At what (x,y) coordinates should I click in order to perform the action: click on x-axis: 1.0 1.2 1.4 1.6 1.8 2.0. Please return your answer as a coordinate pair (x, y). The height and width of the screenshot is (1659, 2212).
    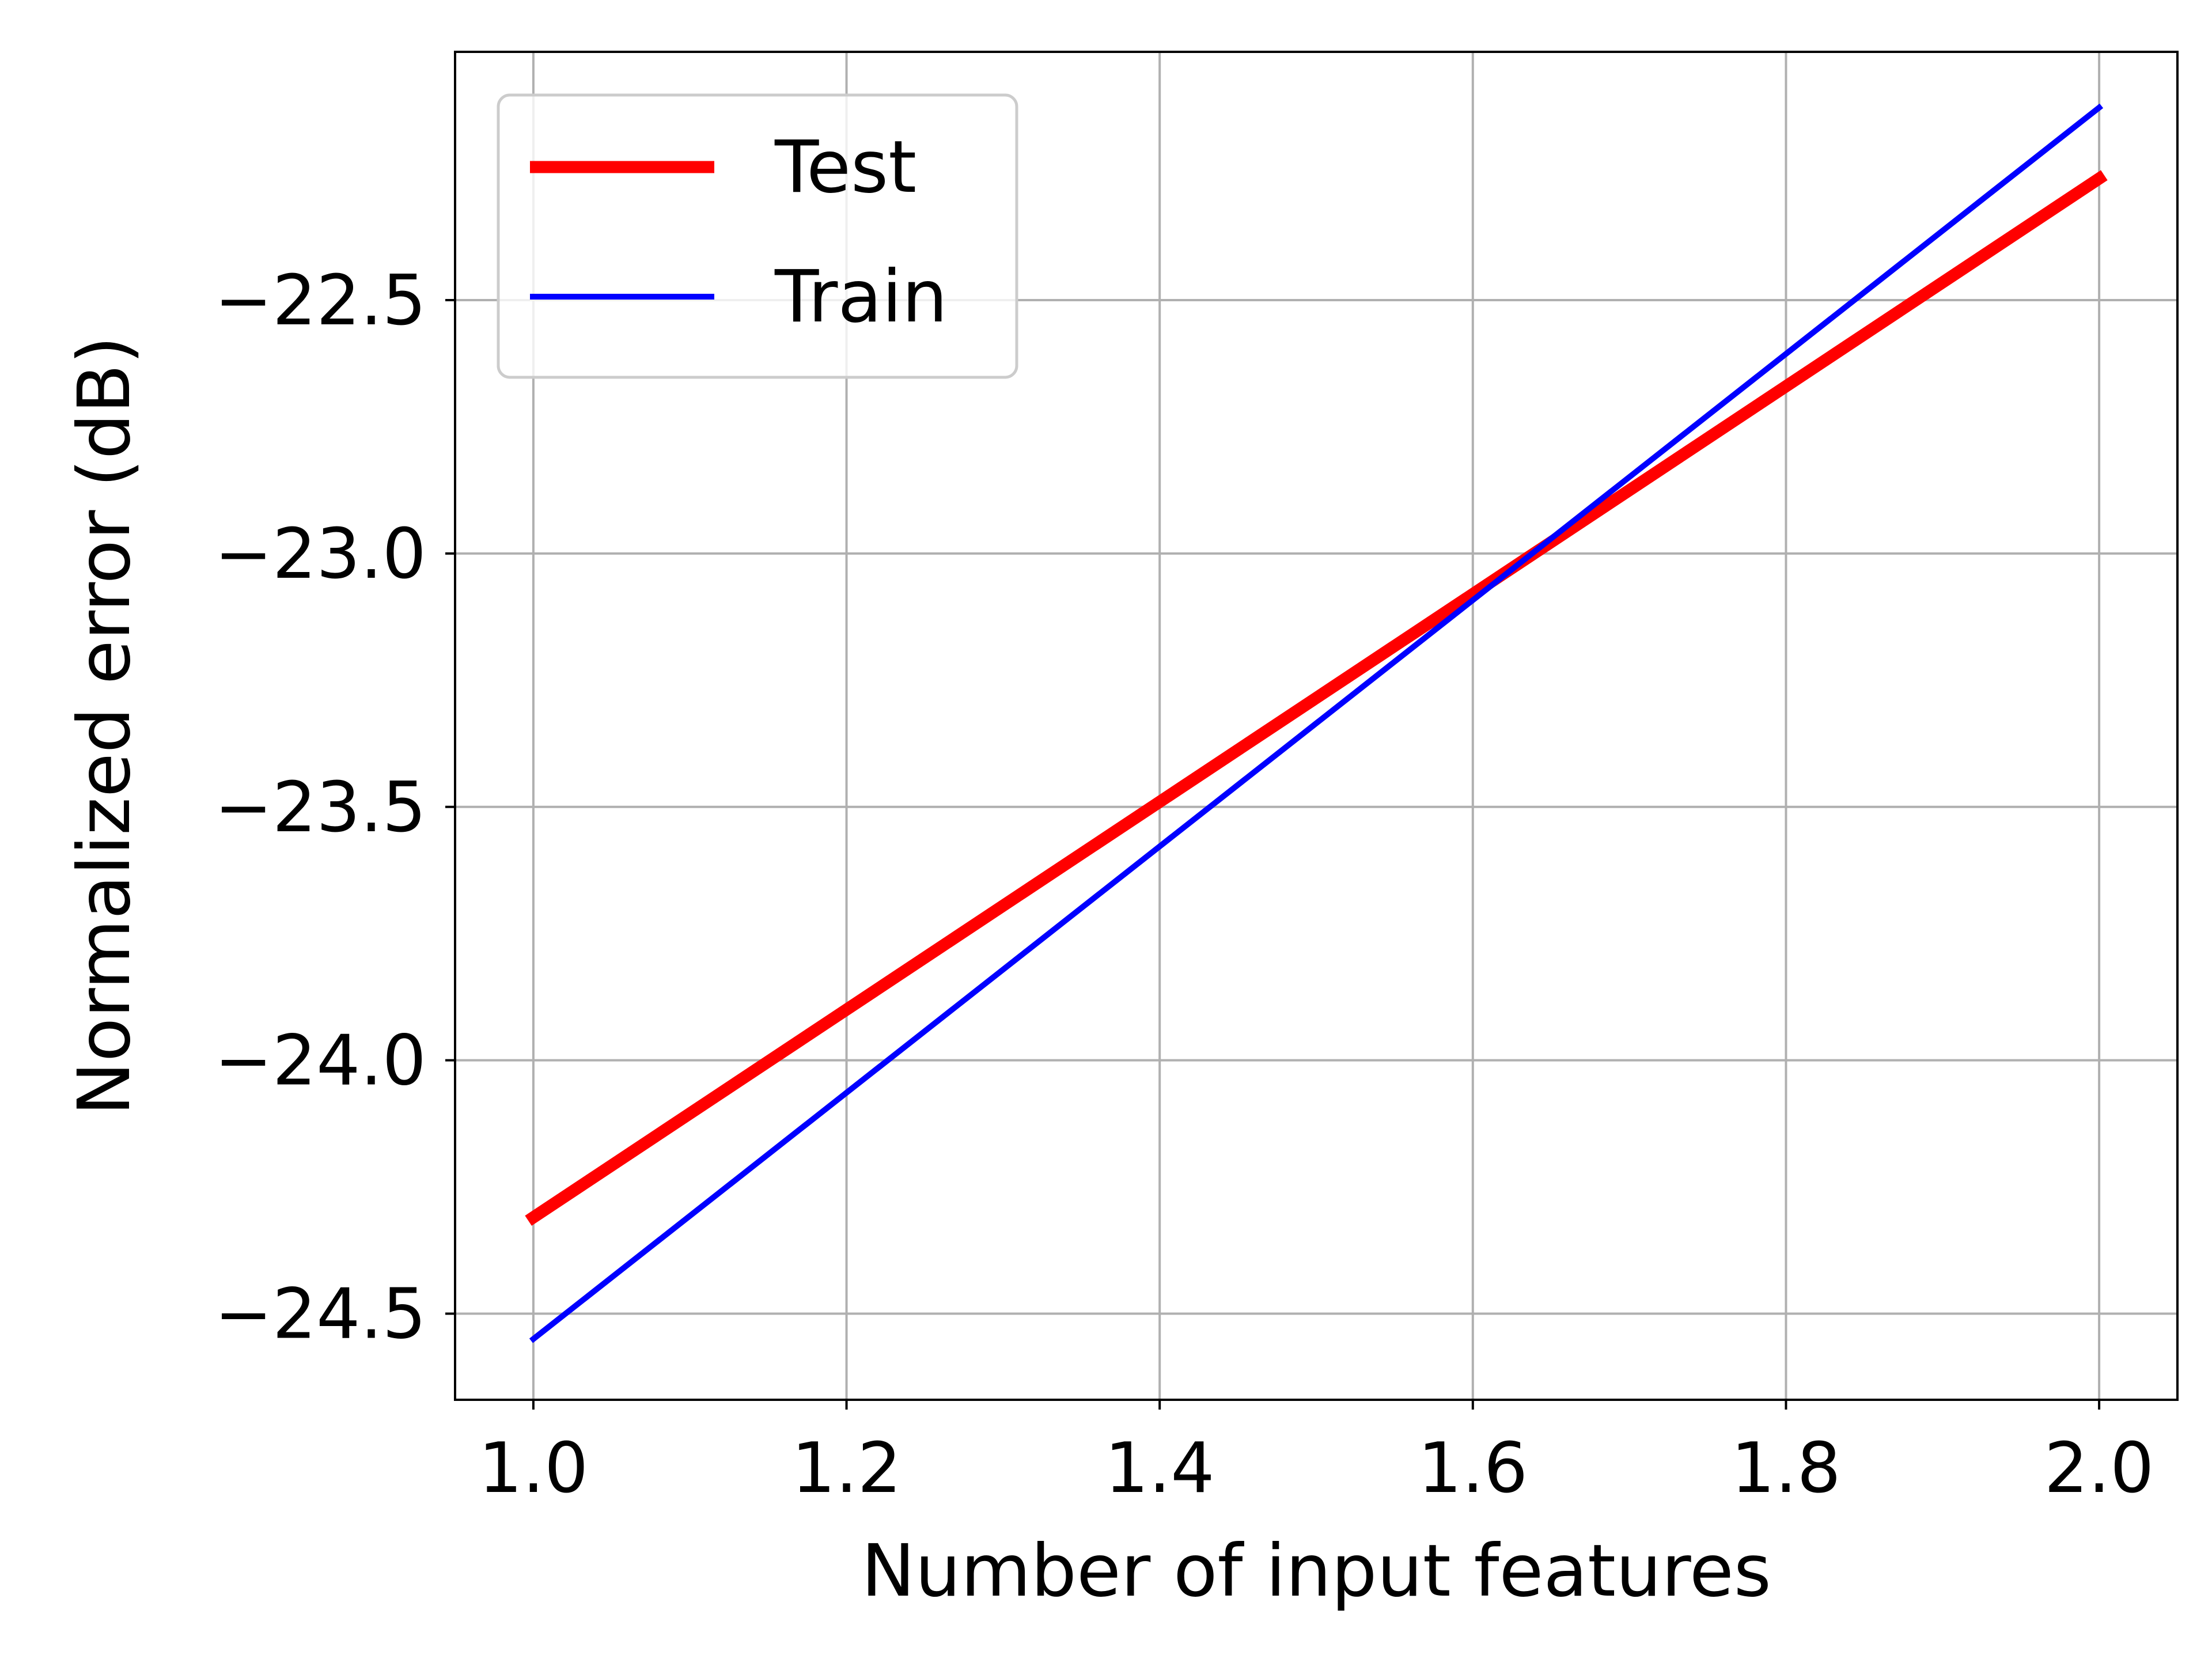
    Looking at the image, I should click on (1316, 1454).